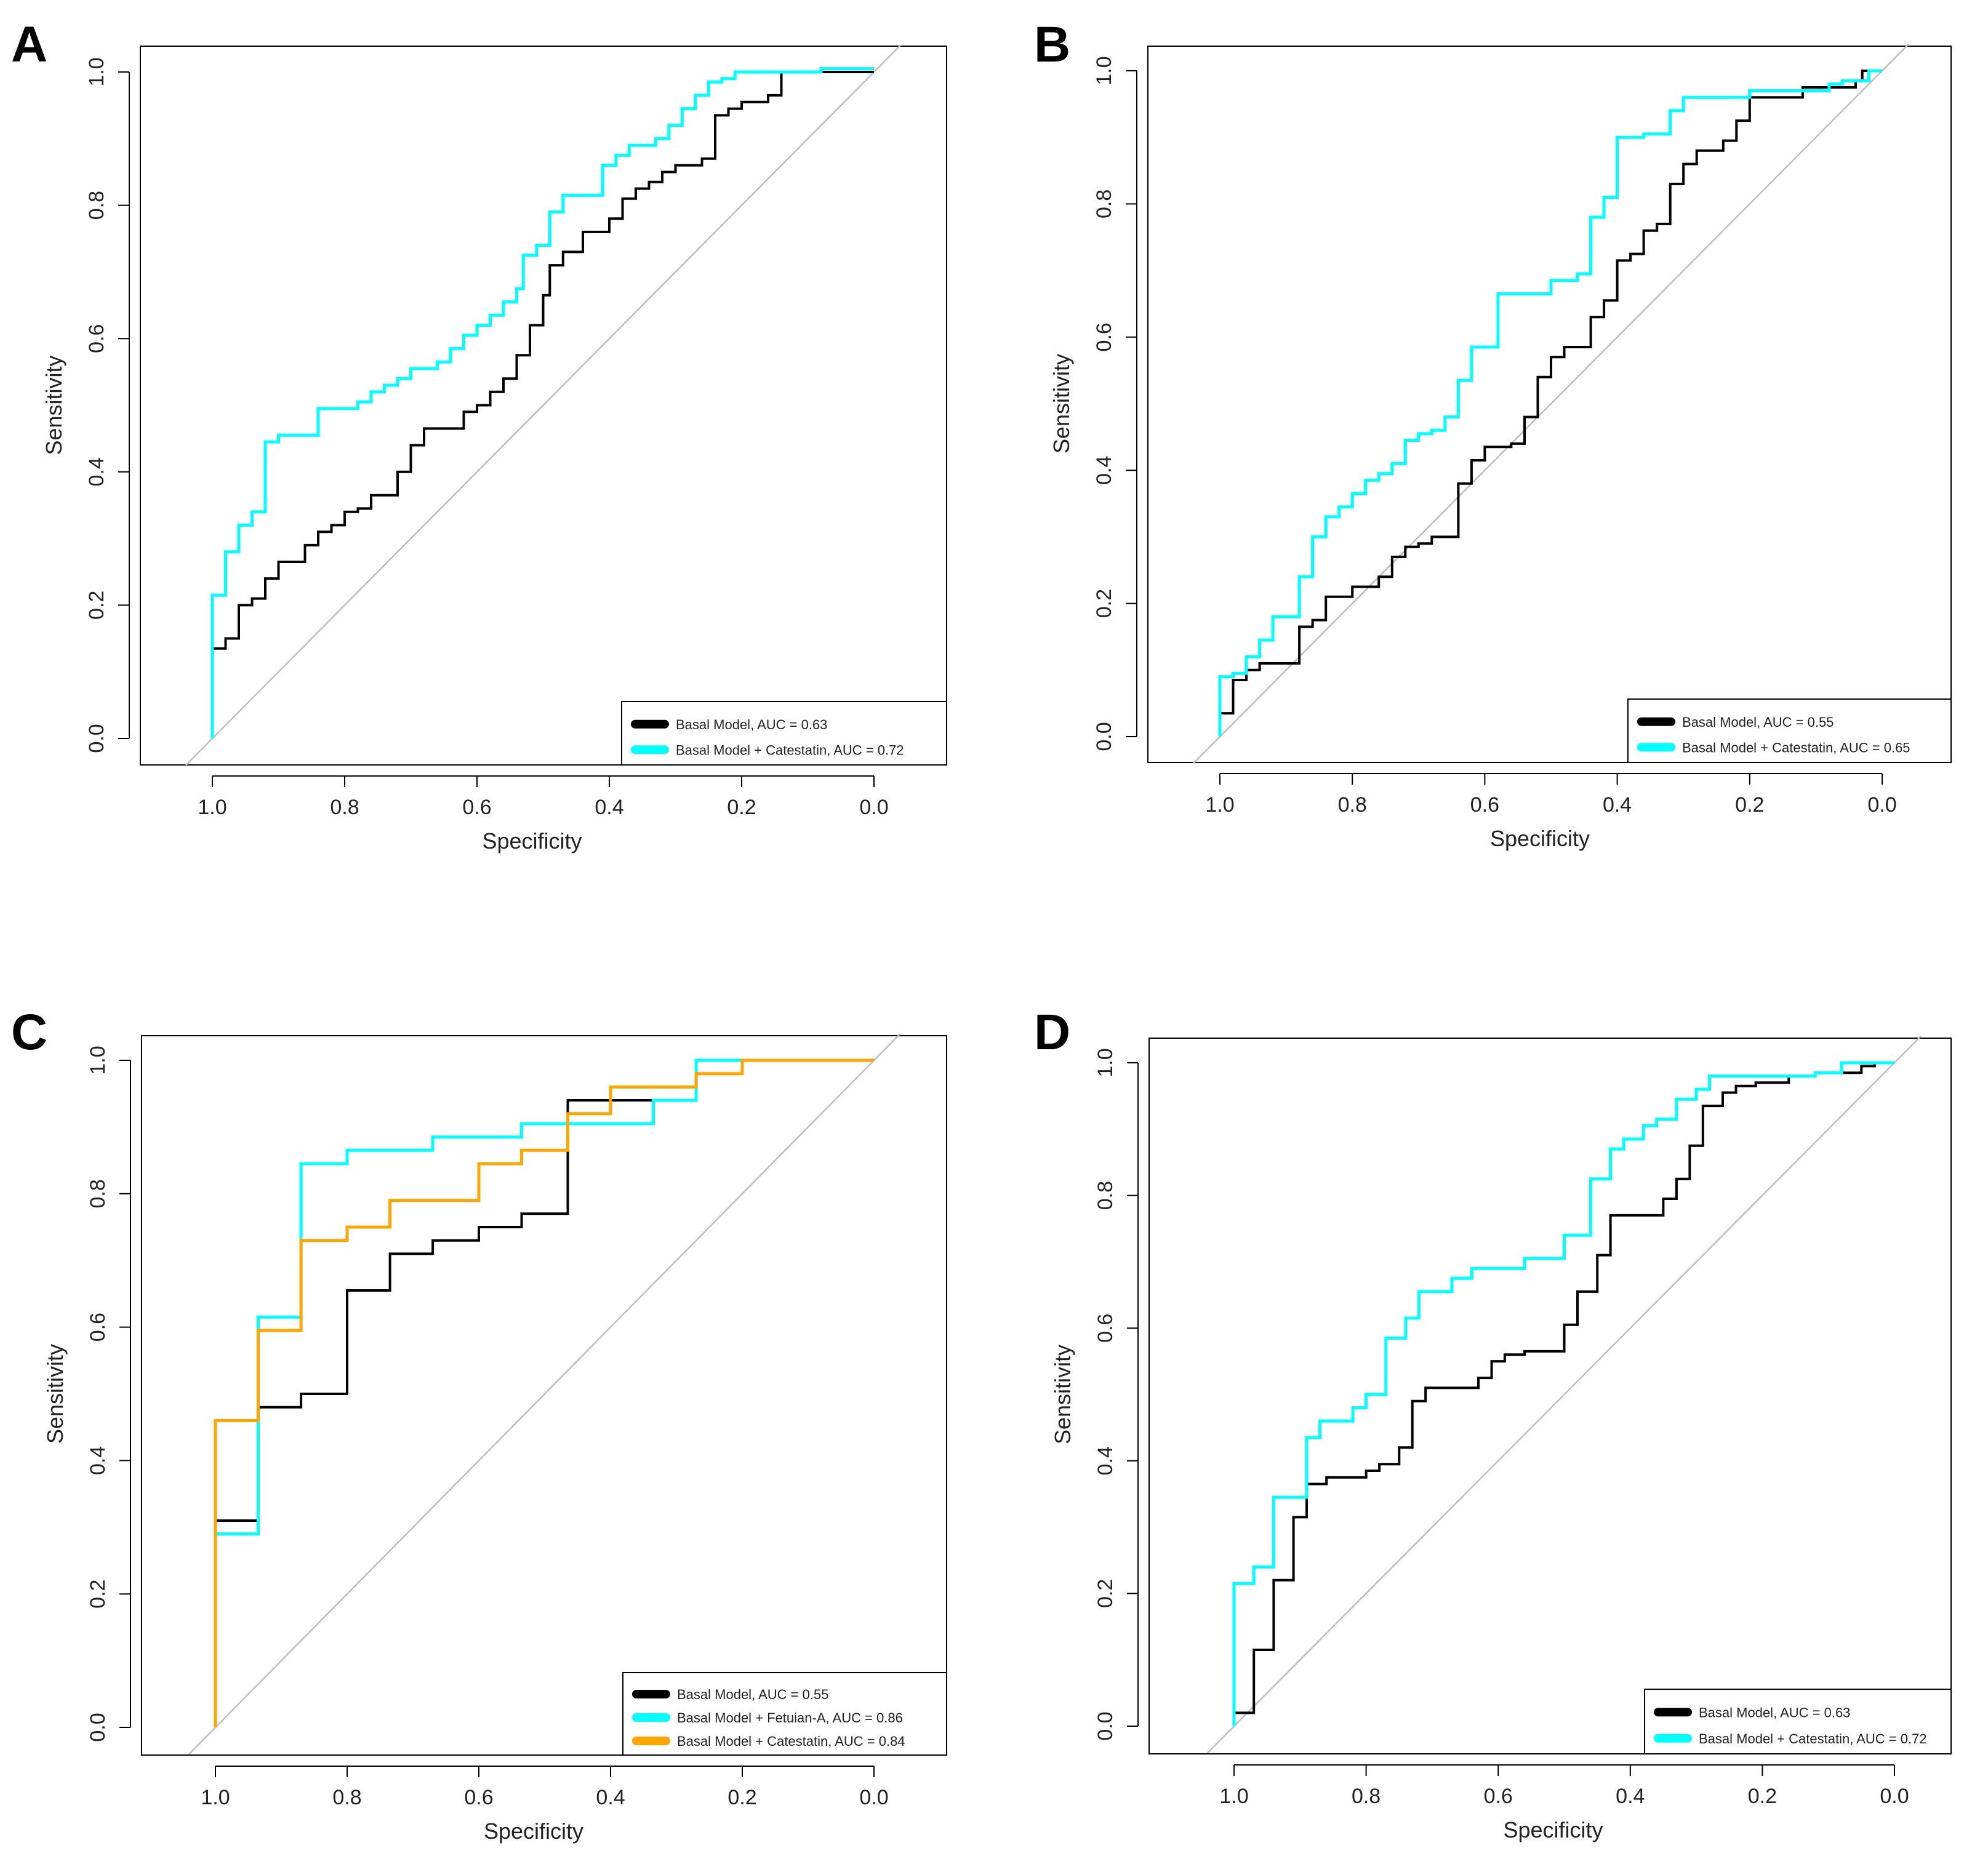  I want to click on legend-label: Basal Model + Fetuian-A, AUC = 0.86, so click(790, 1718).